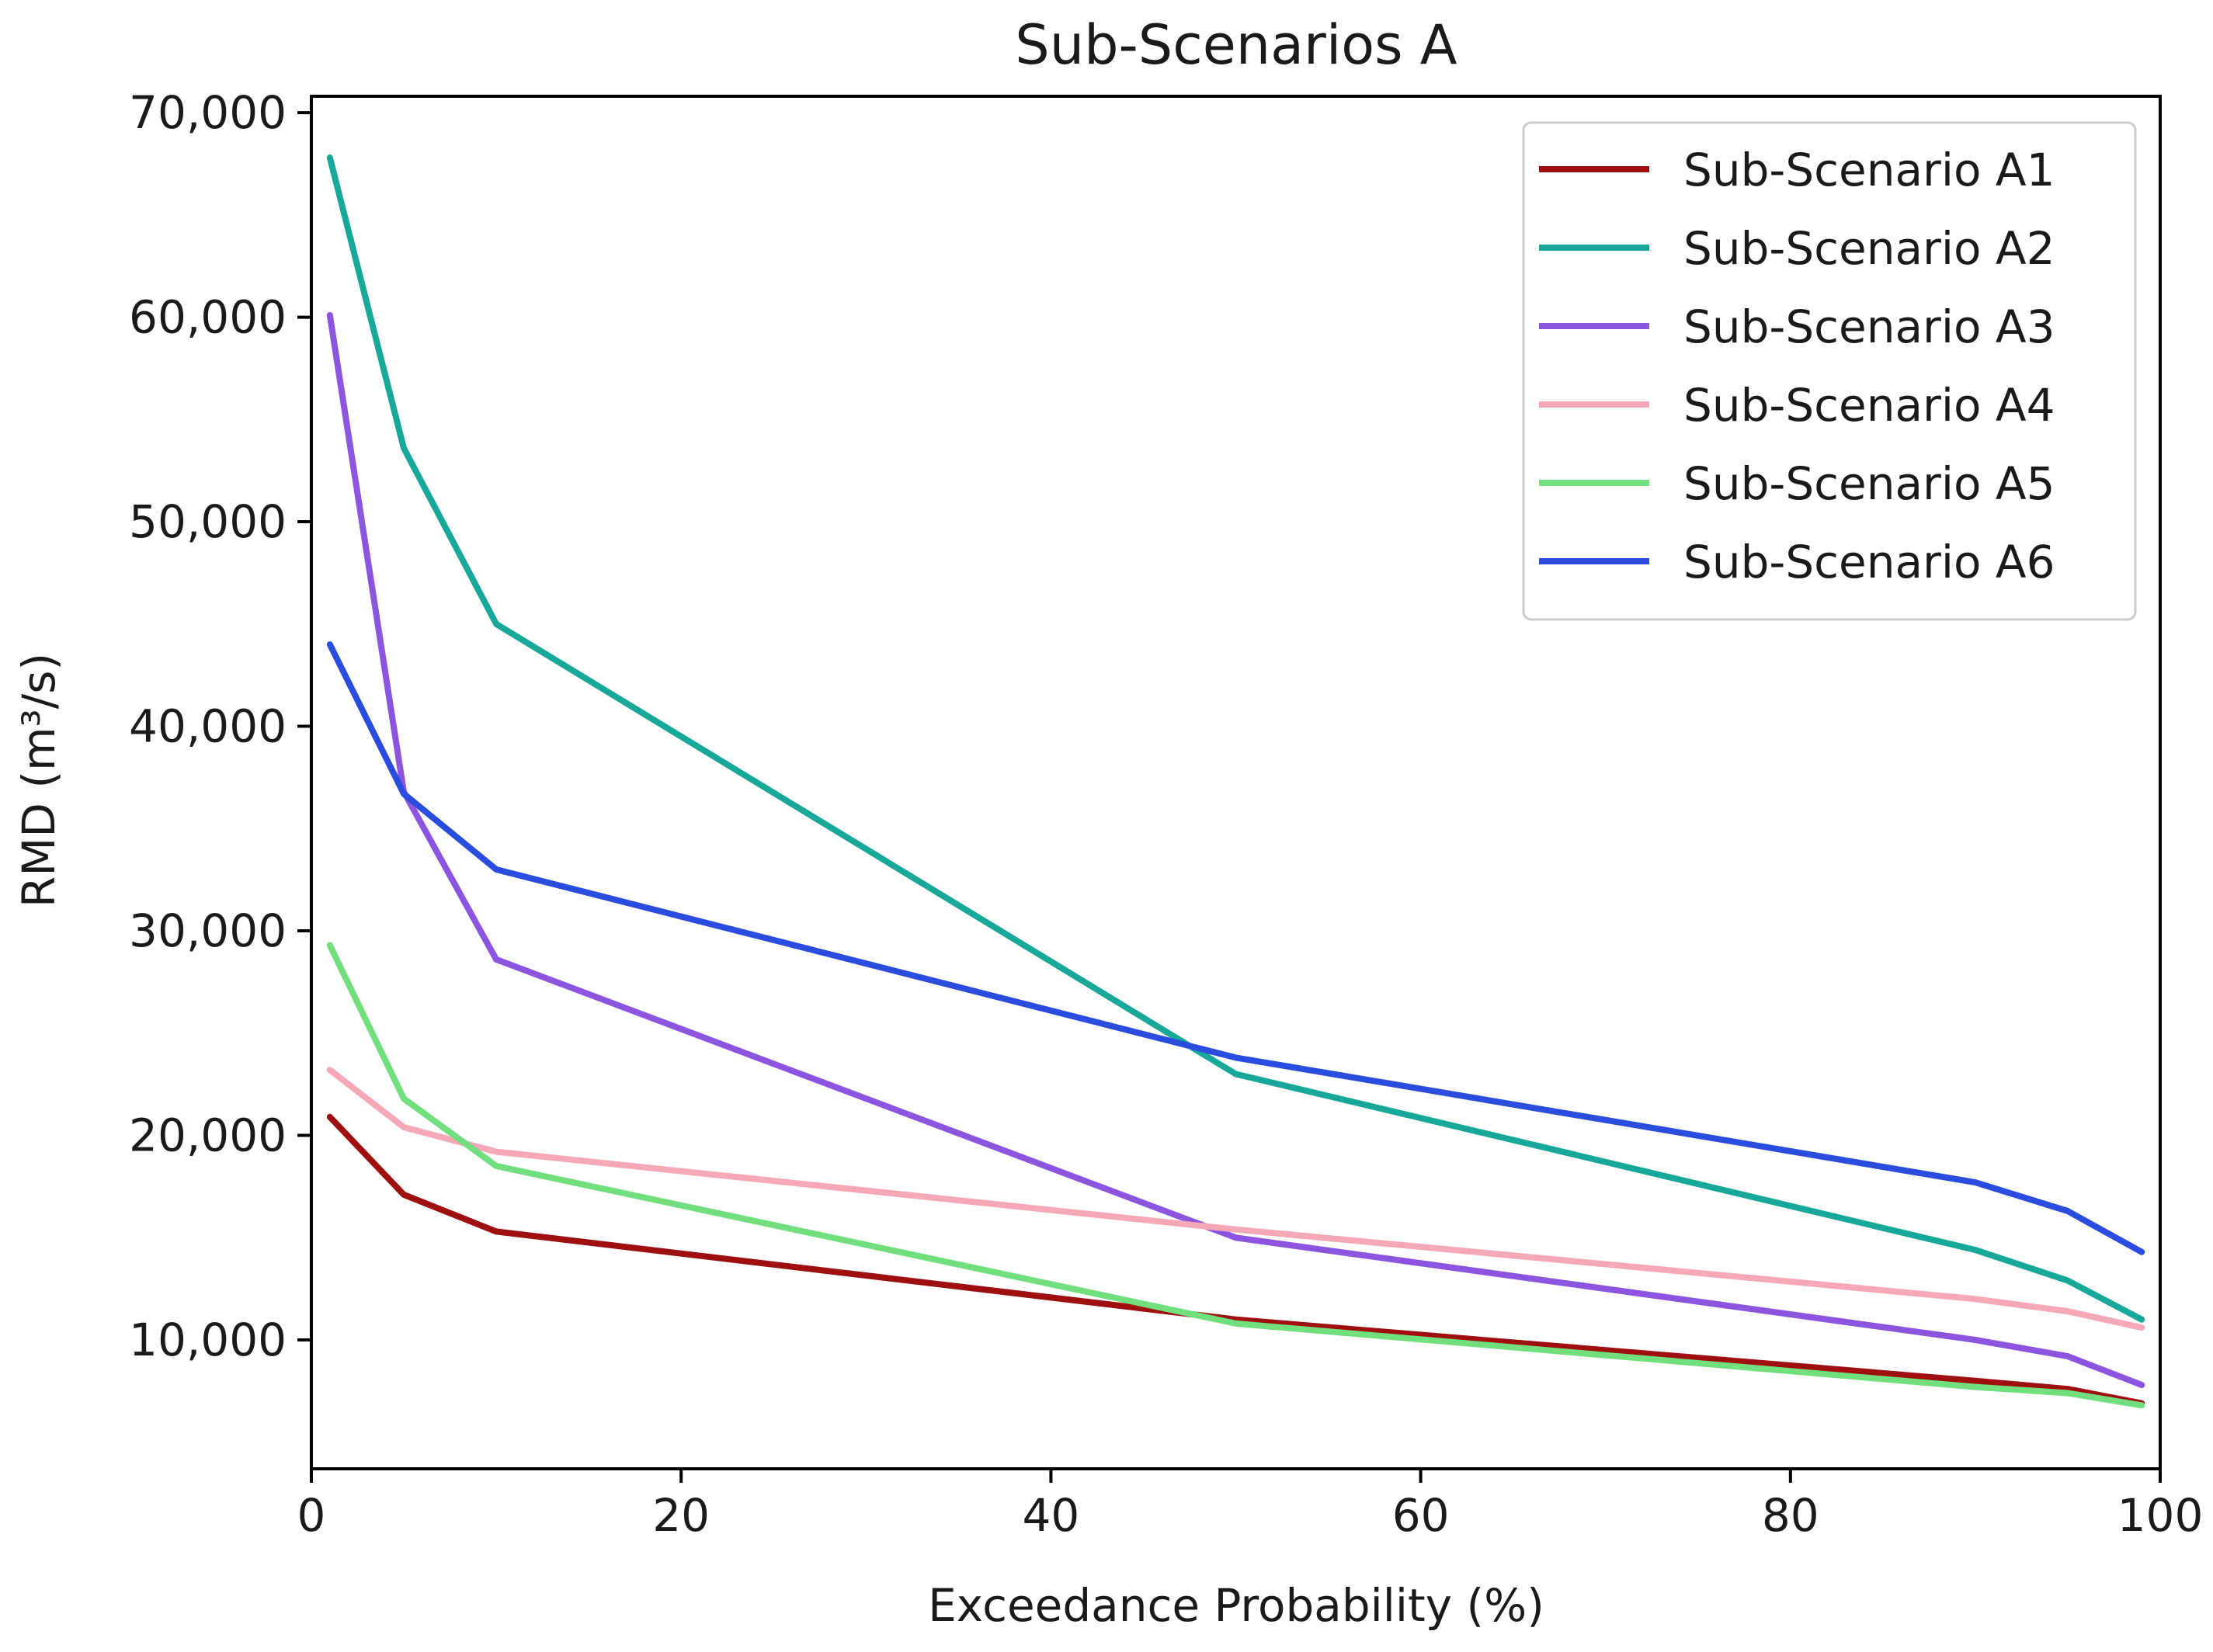 The height and width of the screenshot is (1652, 2213). What do you see at coordinates (1236, 1605) in the screenshot?
I see `x-axis-label: Exceedance Probability (%)` at bounding box center [1236, 1605].